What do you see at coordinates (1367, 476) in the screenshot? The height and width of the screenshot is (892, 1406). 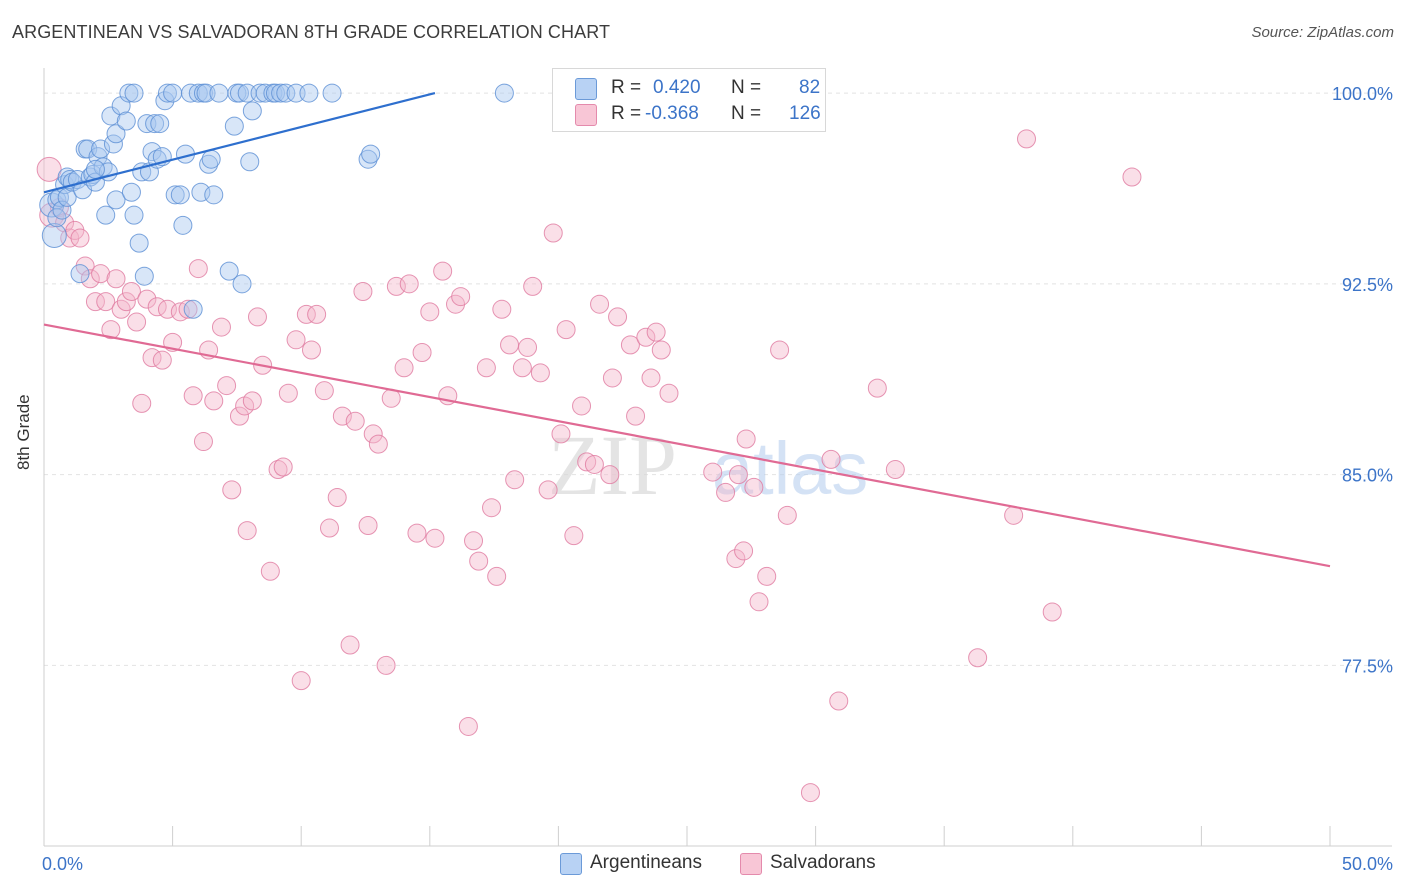 I see `y-tick-label-2: 85.0%` at bounding box center [1367, 476].